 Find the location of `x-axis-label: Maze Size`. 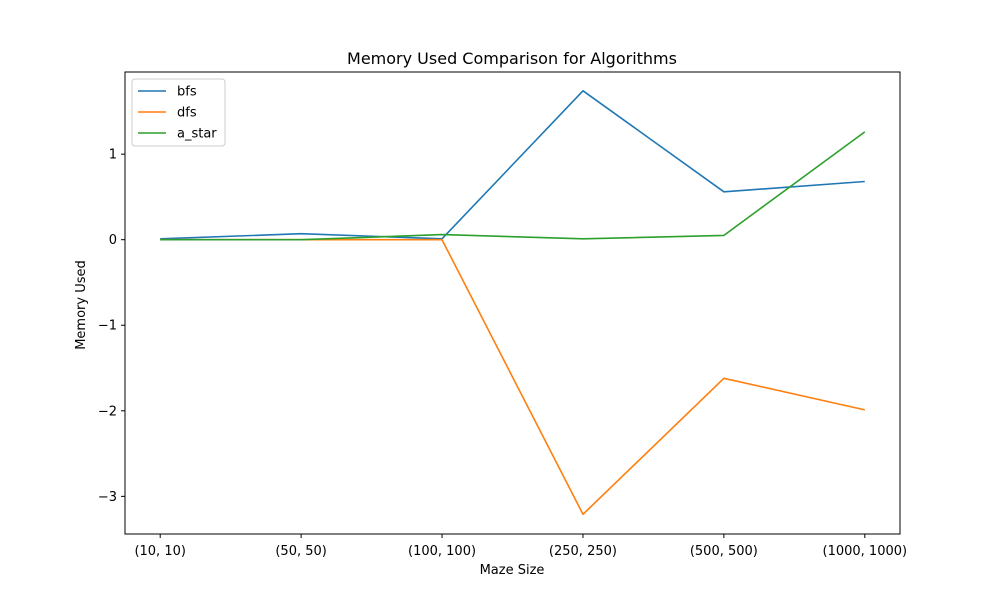

x-axis-label: Maze Size is located at coordinates (512, 570).